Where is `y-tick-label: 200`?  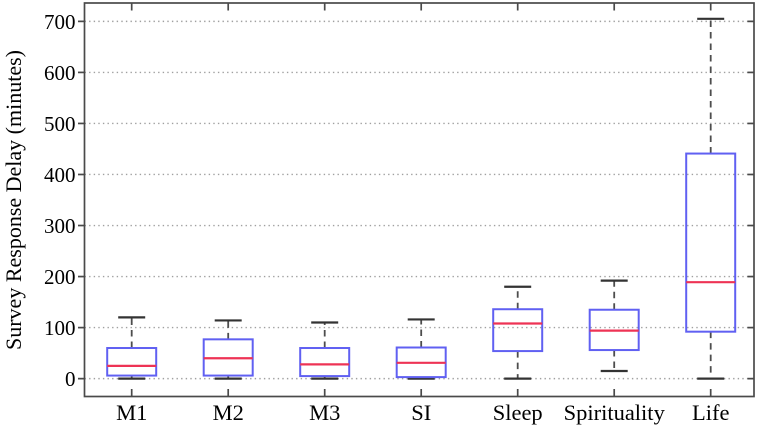
y-tick-label: 200 is located at coordinates (60, 277).